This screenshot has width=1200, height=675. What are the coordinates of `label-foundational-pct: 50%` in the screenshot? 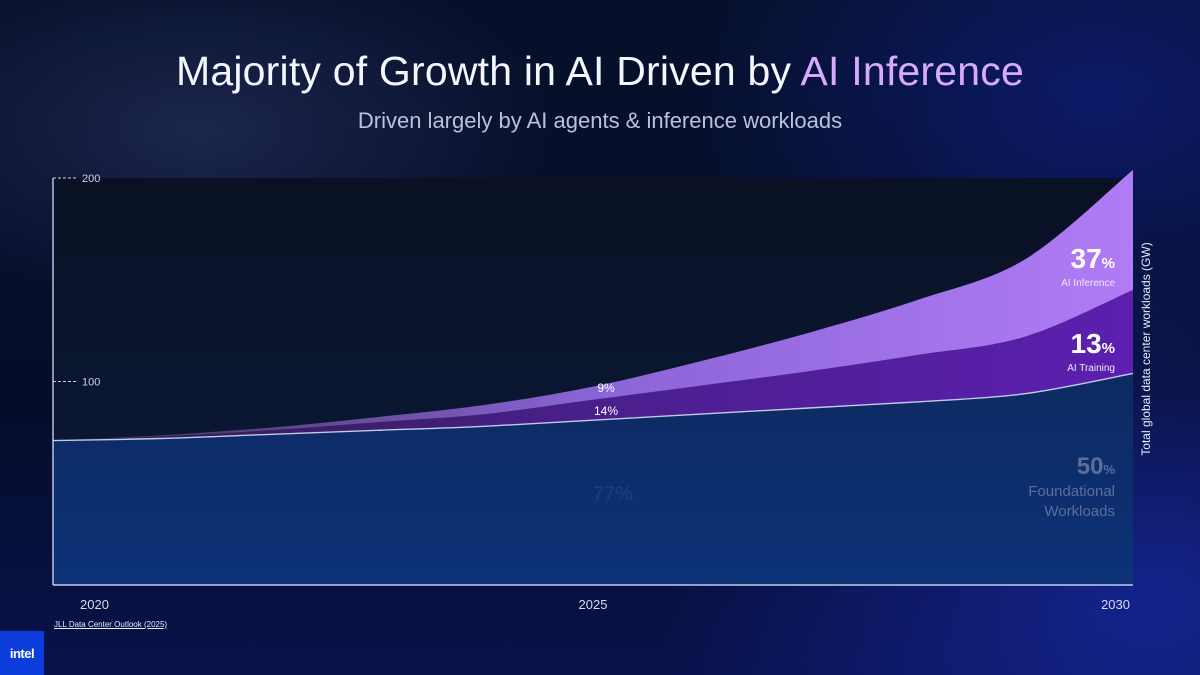 It's located at (1096, 466).